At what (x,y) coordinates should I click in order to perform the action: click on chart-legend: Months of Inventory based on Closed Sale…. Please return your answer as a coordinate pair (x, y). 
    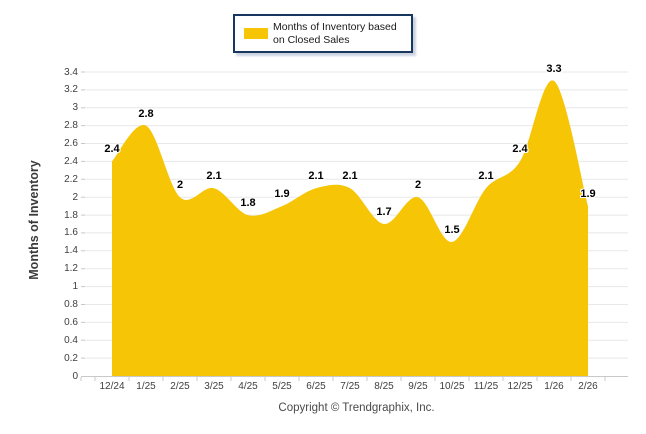
    Looking at the image, I should click on (323, 33).